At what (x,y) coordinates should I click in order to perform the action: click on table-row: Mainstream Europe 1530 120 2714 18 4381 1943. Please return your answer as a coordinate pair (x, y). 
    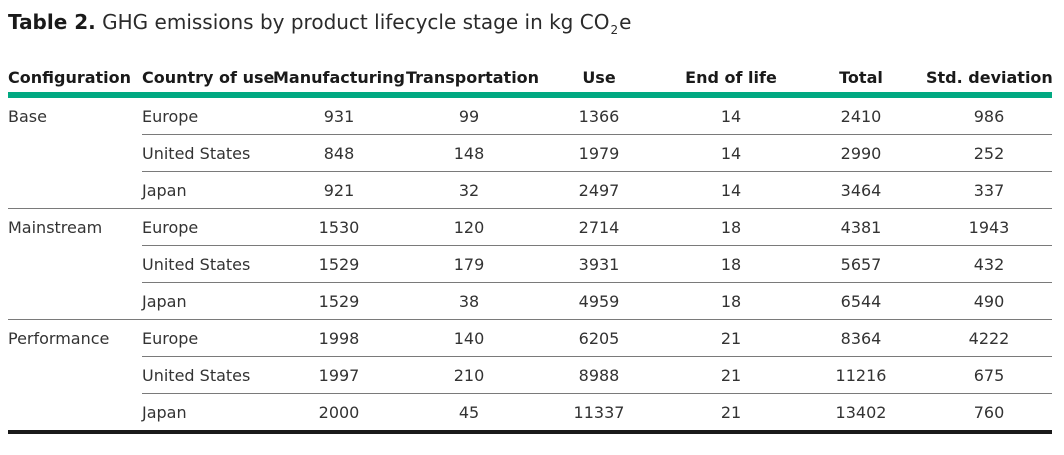
    Looking at the image, I should click on (530, 227).